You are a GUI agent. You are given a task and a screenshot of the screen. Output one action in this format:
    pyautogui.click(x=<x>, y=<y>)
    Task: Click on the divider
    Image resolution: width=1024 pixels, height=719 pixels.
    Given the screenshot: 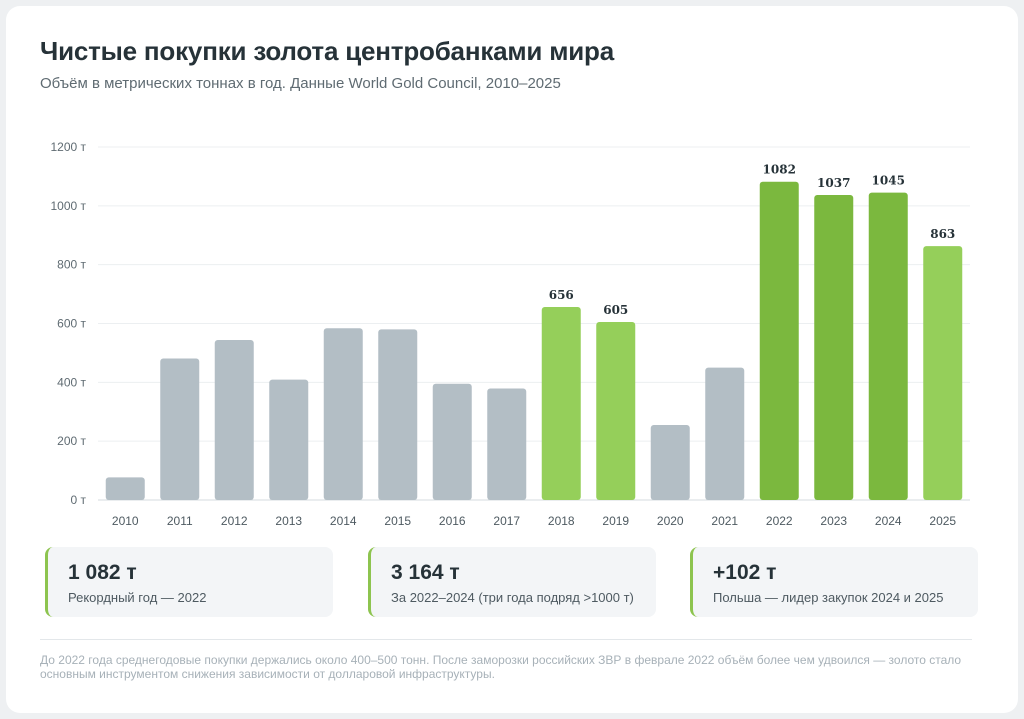 What is the action you would take?
    pyautogui.click(x=506, y=639)
    